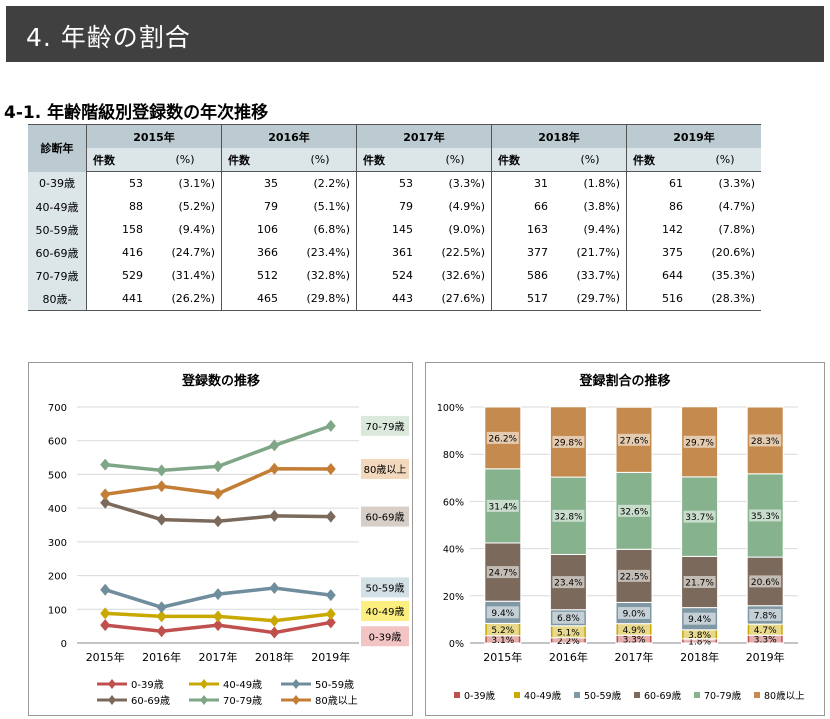  I want to click on table-year-header: 2017年, so click(424, 136).